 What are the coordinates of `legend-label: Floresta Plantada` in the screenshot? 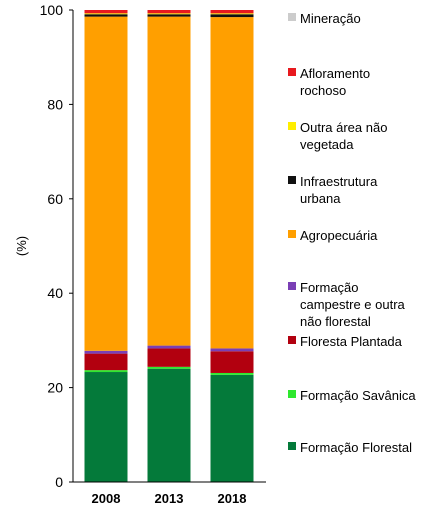 It's located at (351, 341).